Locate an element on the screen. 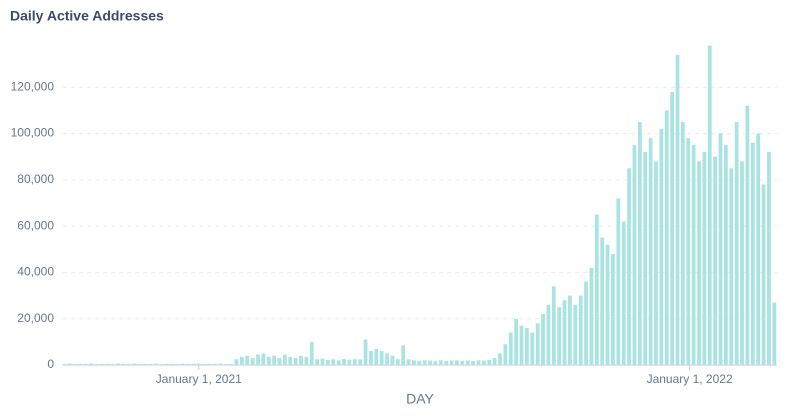 This screenshot has width=800, height=418. y-tick-label: 20,000 is located at coordinates (35, 318).